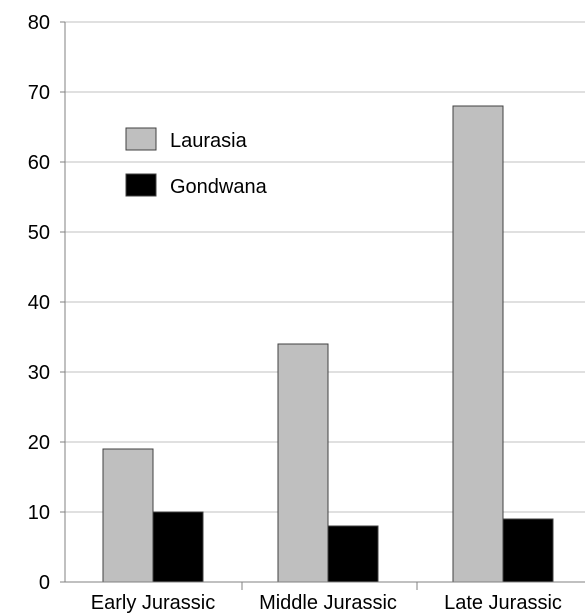 This screenshot has width=585, height=613. What do you see at coordinates (209, 141) in the screenshot?
I see `legend-label-laurasia: Laurasia` at bounding box center [209, 141].